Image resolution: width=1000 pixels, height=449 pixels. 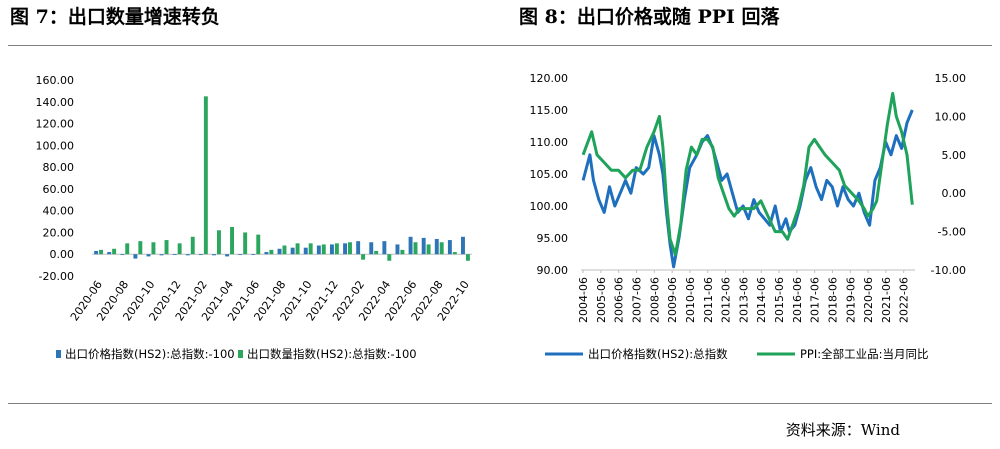 What do you see at coordinates (55, 145) in the screenshot?
I see `y-tick-label: 100.00` at bounding box center [55, 145].